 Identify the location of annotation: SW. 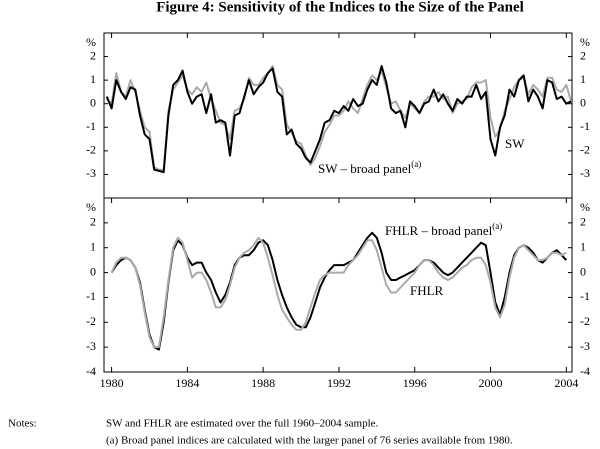
(515, 143).